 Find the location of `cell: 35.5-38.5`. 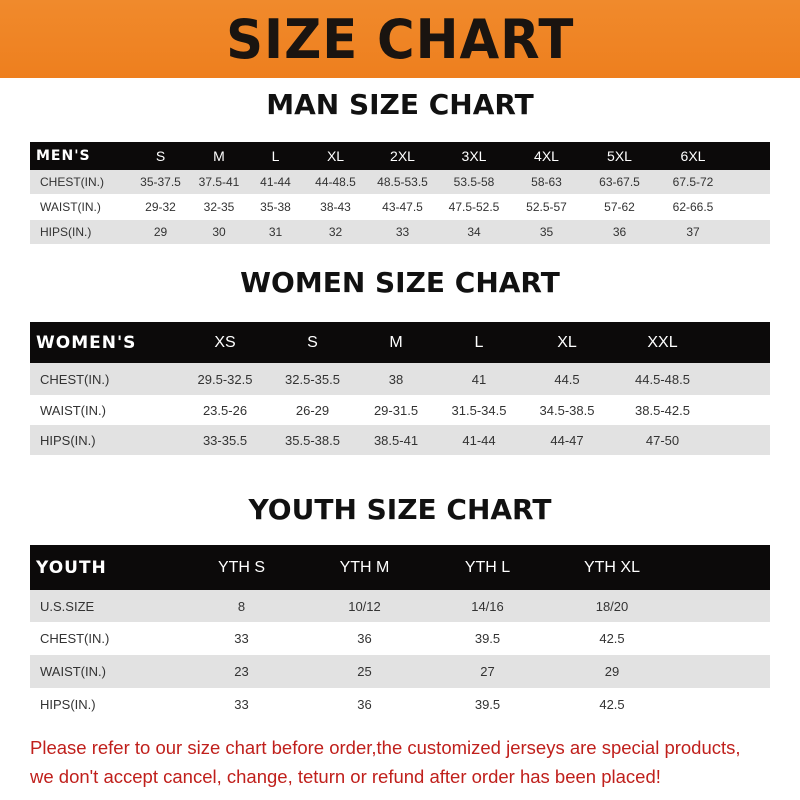

cell: 35.5-38.5 is located at coordinates (312, 440).